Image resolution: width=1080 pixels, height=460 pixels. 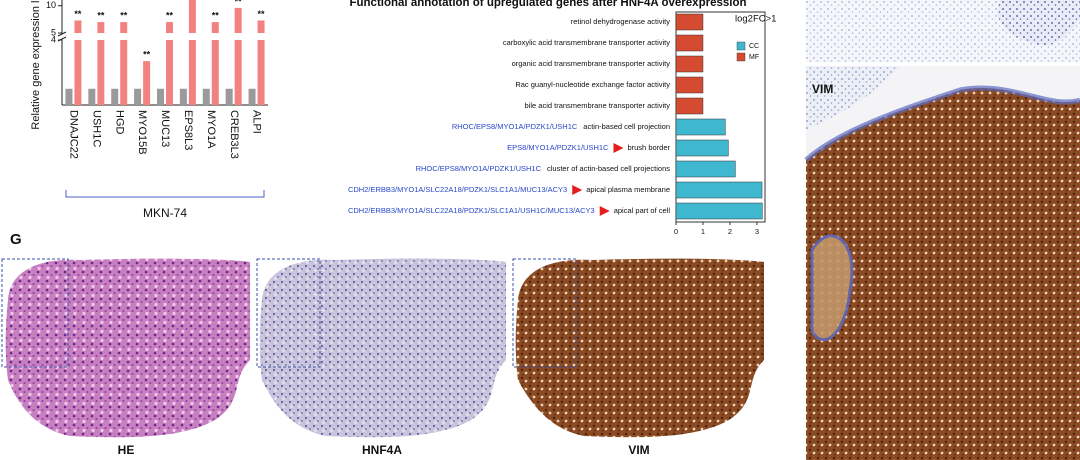 What do you see at coordinates (703, 231) in the screenshot?
I see `x-tick-label: 1` at bounding box center [703, 231].